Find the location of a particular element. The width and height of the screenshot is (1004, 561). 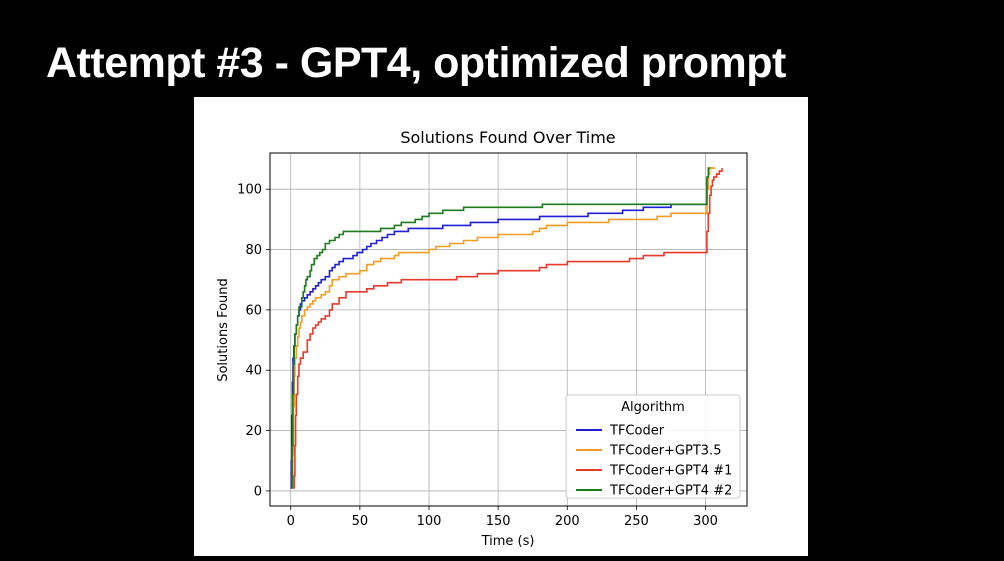

legend-label-3: TFCoder+GPT4 #1 is located at coordinates (670, 471).